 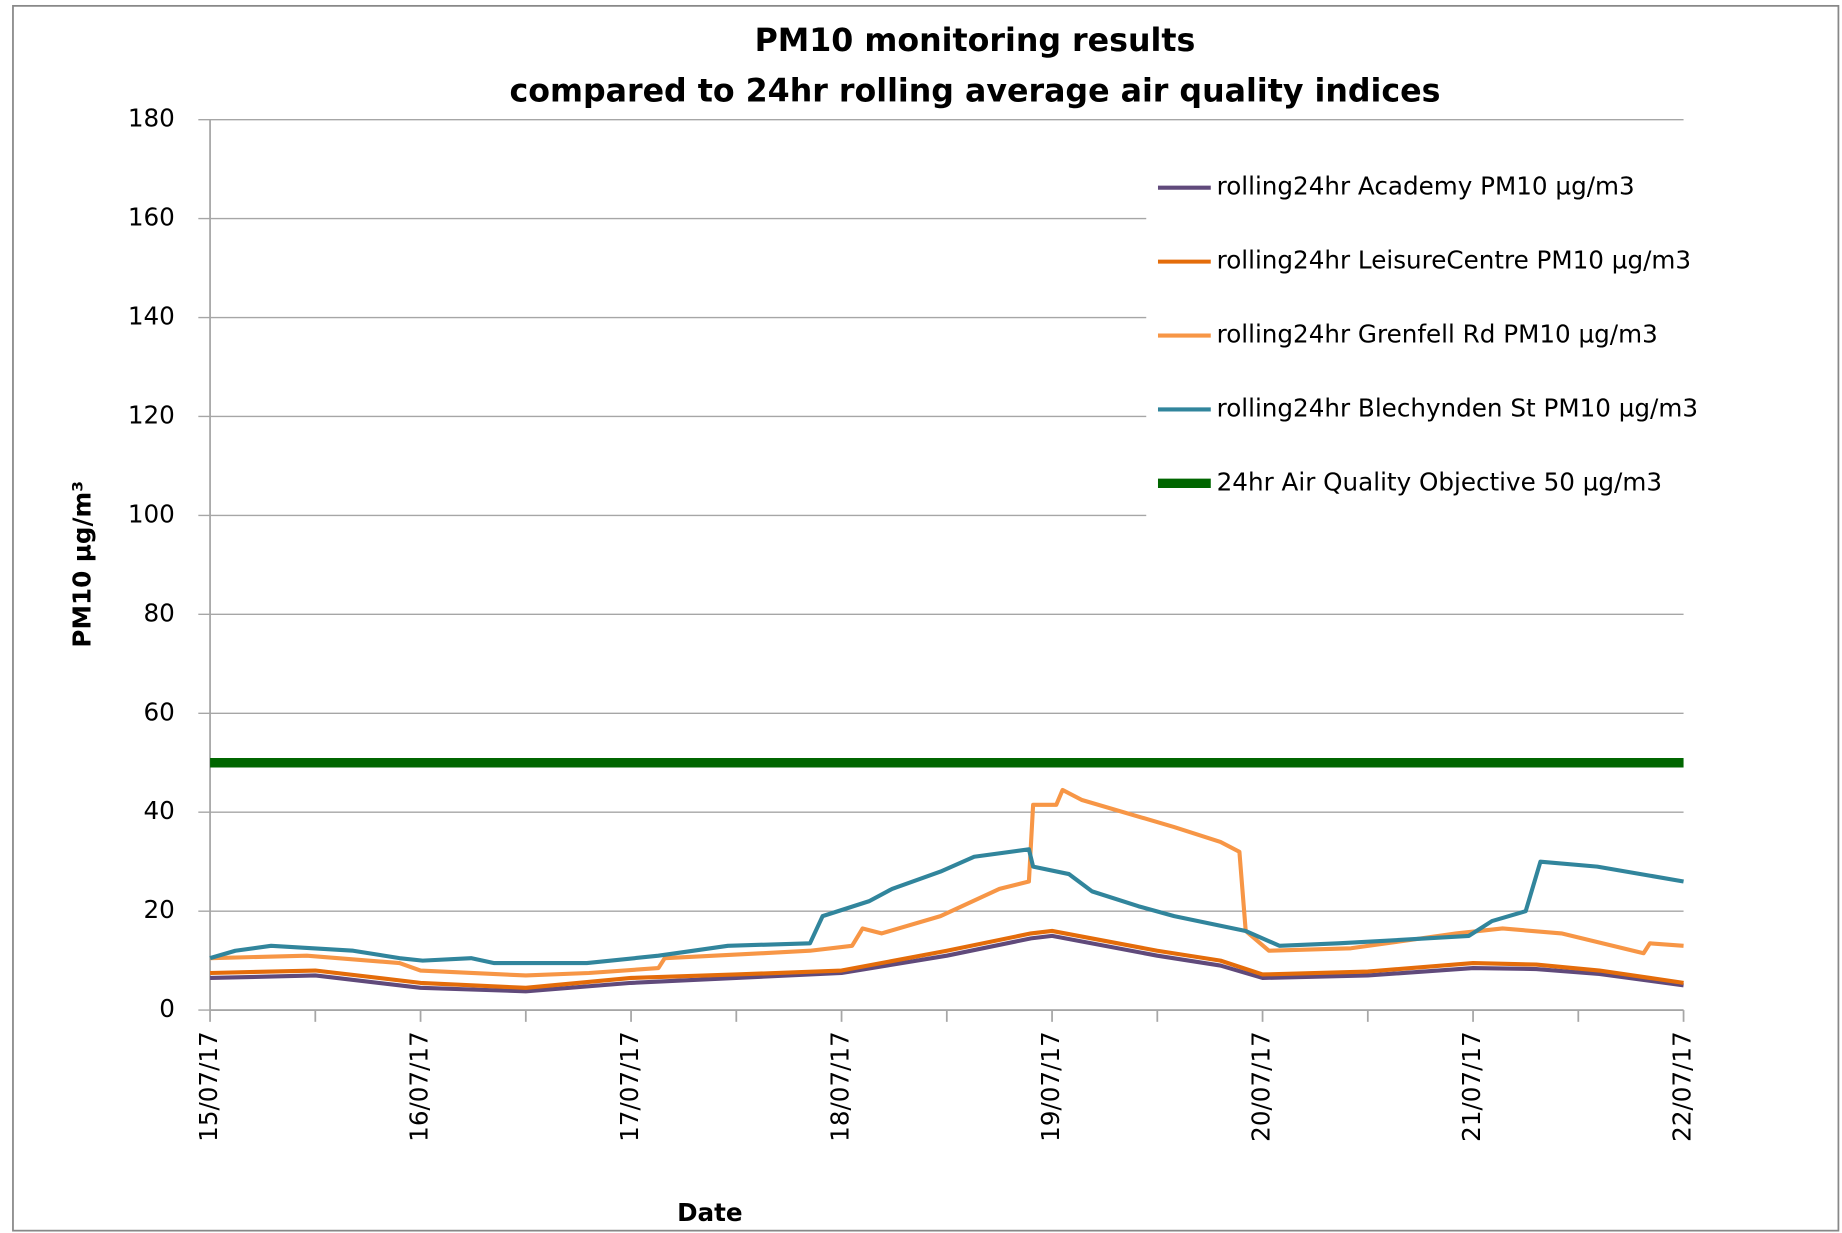 What do you see at coordinates (629, 1086) in the screenshot?
I see `x-tick-label: 17/07/17` at bounding box center [629, 1086].